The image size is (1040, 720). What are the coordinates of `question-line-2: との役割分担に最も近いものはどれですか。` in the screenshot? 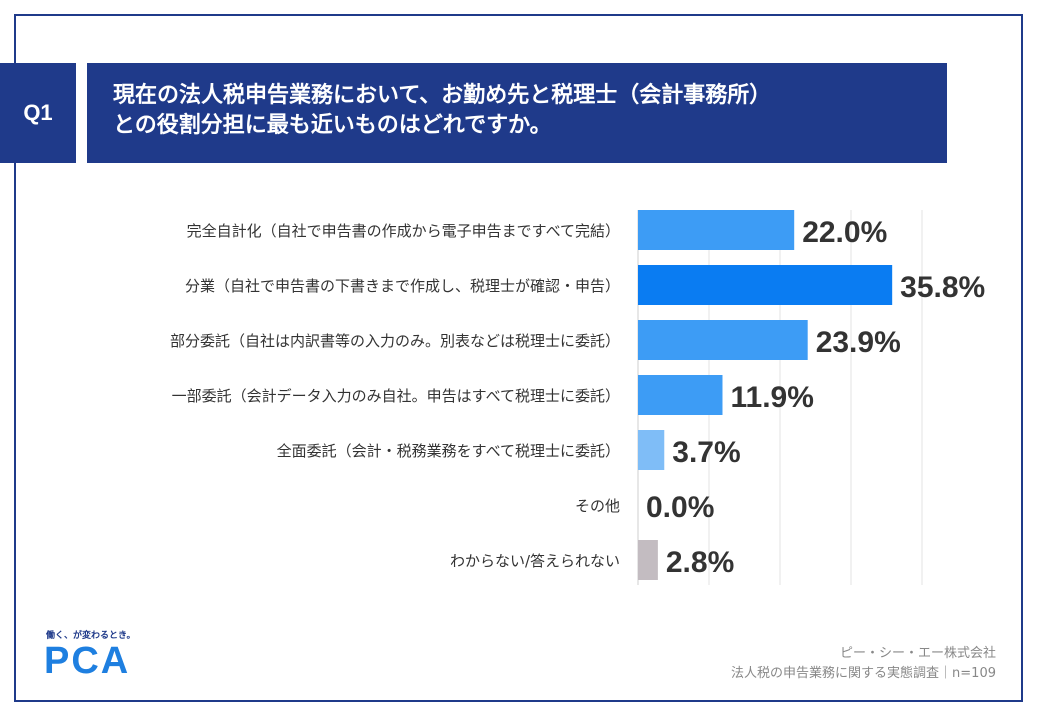 It's located at (332, 125).